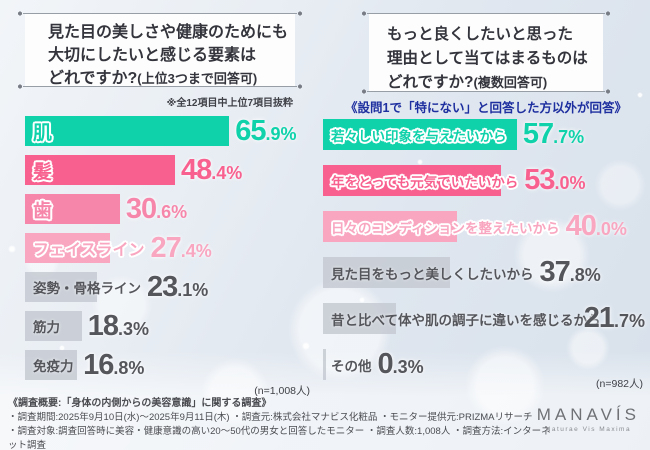 The width and height of the screenshot is (650, 450). I want to click on bar-value: 27.4%, so click(181, 247).